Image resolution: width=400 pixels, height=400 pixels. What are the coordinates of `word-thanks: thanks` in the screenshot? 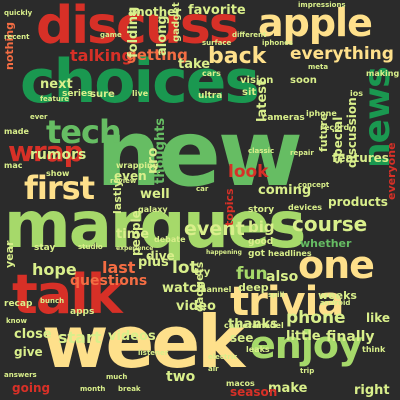 It's located at (253, 324).